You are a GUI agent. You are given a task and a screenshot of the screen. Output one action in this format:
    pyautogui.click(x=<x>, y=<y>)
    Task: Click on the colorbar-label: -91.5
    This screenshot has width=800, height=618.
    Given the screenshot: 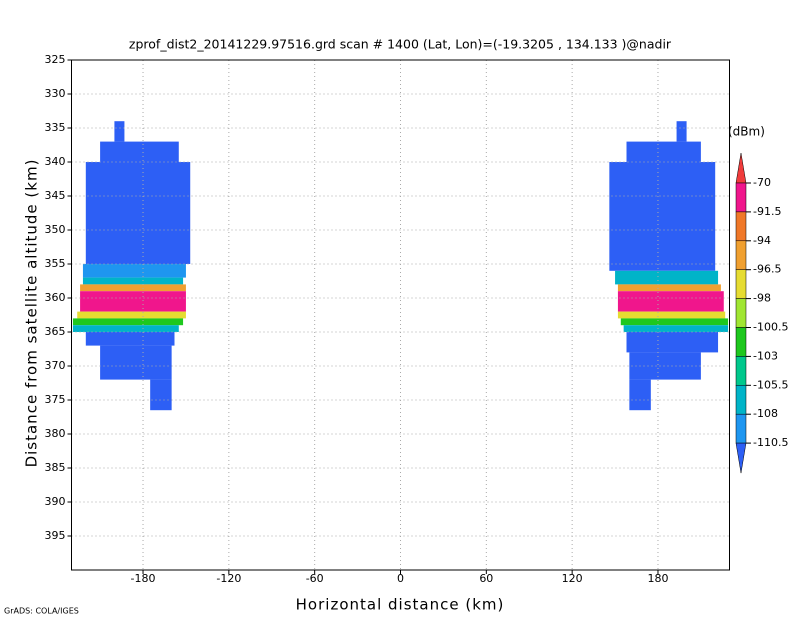 What is the action you would take?
    pyautogui.click(x=767, y=211)
    